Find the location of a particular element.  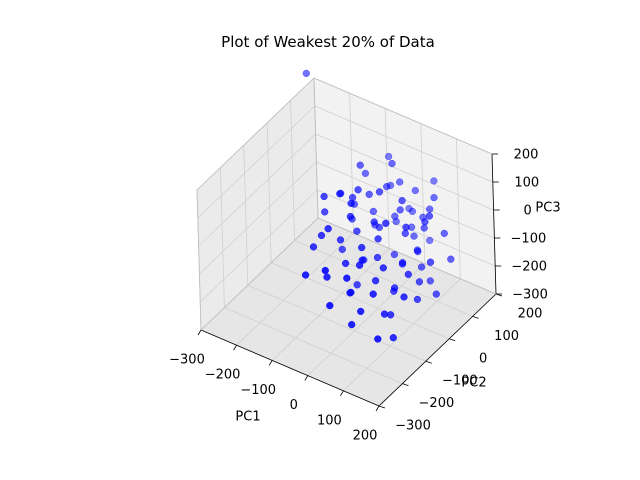

z-tick-label: 0 is located at coordinates (527, 211).